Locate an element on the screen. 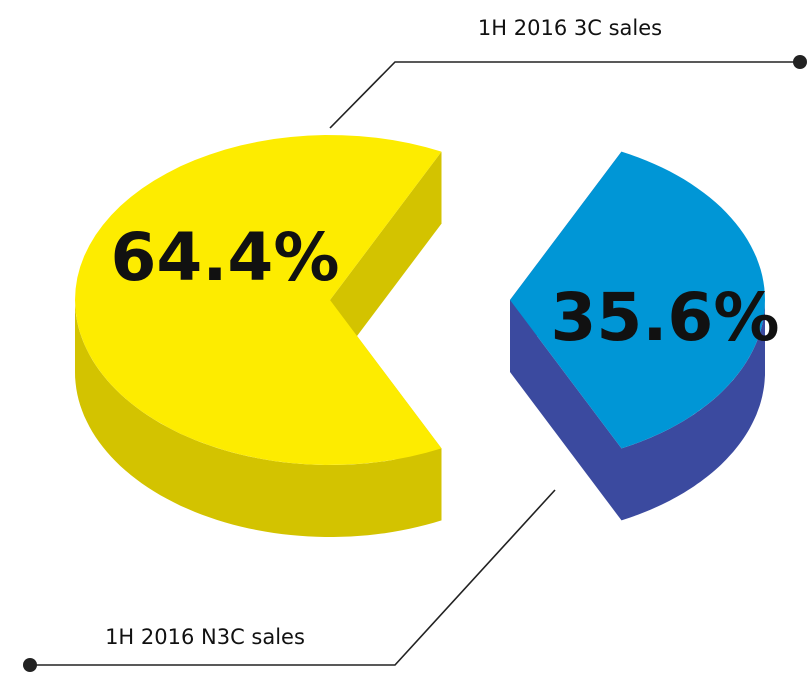 This screenshot has height=677, width=812. category-label: 1H 2016 3C sales is located at coordinates (570, 28).